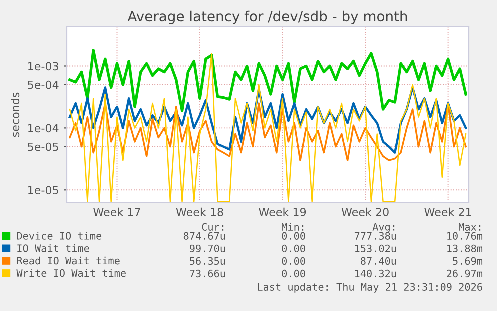 The image size is (497, 311). I want to click on x-tick-label: Week 18, so click(200, 212).